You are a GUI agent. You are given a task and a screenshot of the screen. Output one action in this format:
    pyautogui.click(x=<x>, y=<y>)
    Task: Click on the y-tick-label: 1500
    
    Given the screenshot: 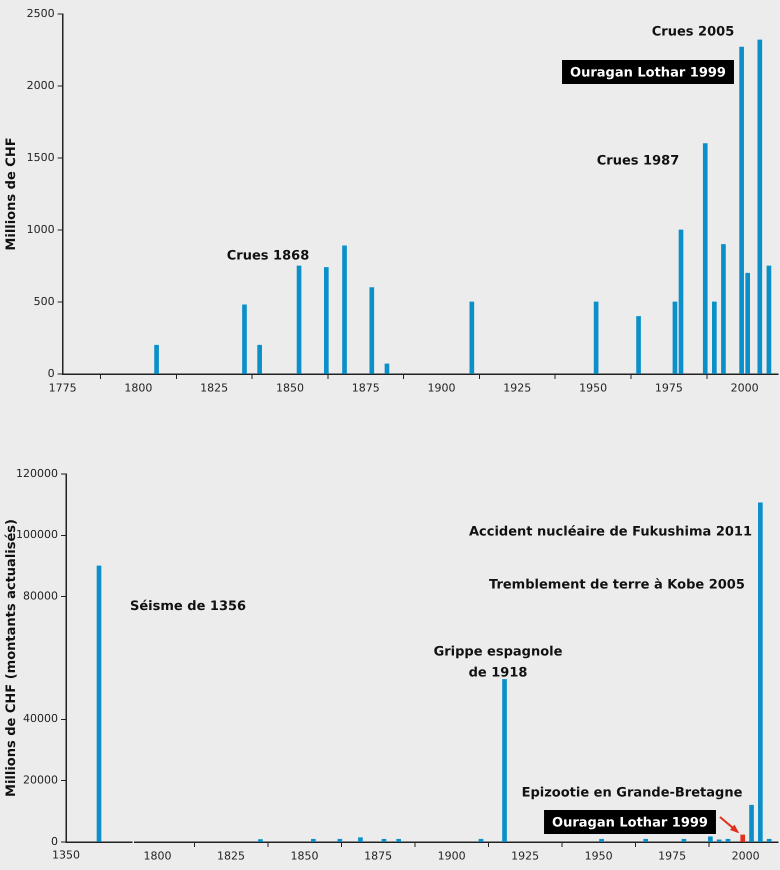 What is the action you would take?
    pyautogui.click(x=40, y=157)
    